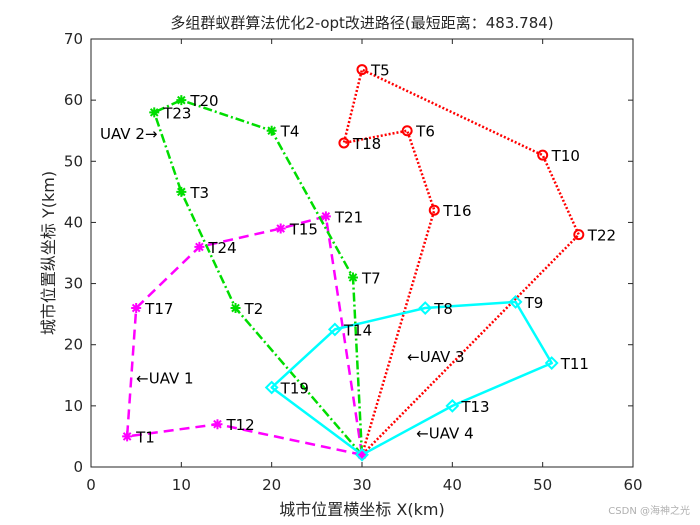 This screenshot has height=525, width=700. I want to click on depot-marker-outline, so click(362, 454).